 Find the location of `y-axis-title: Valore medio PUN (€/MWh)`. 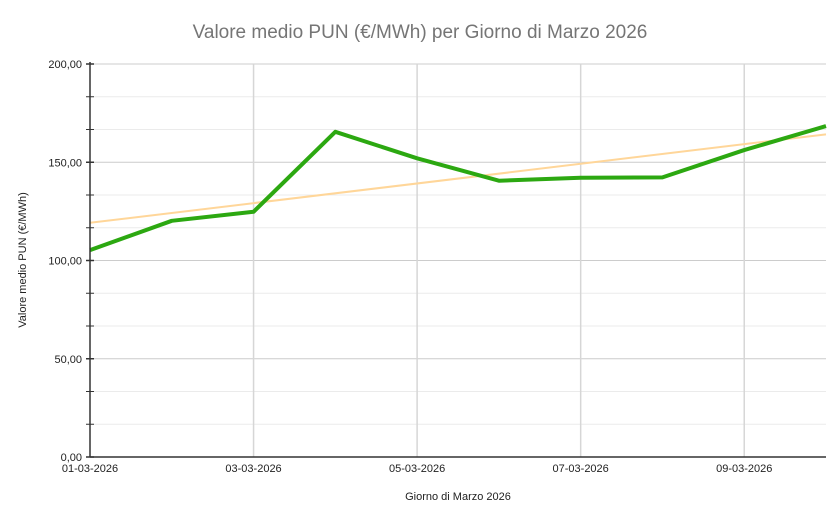

y-axis-title: Valore medio PUN (€/MWh) is located at coordinates (23, 260).